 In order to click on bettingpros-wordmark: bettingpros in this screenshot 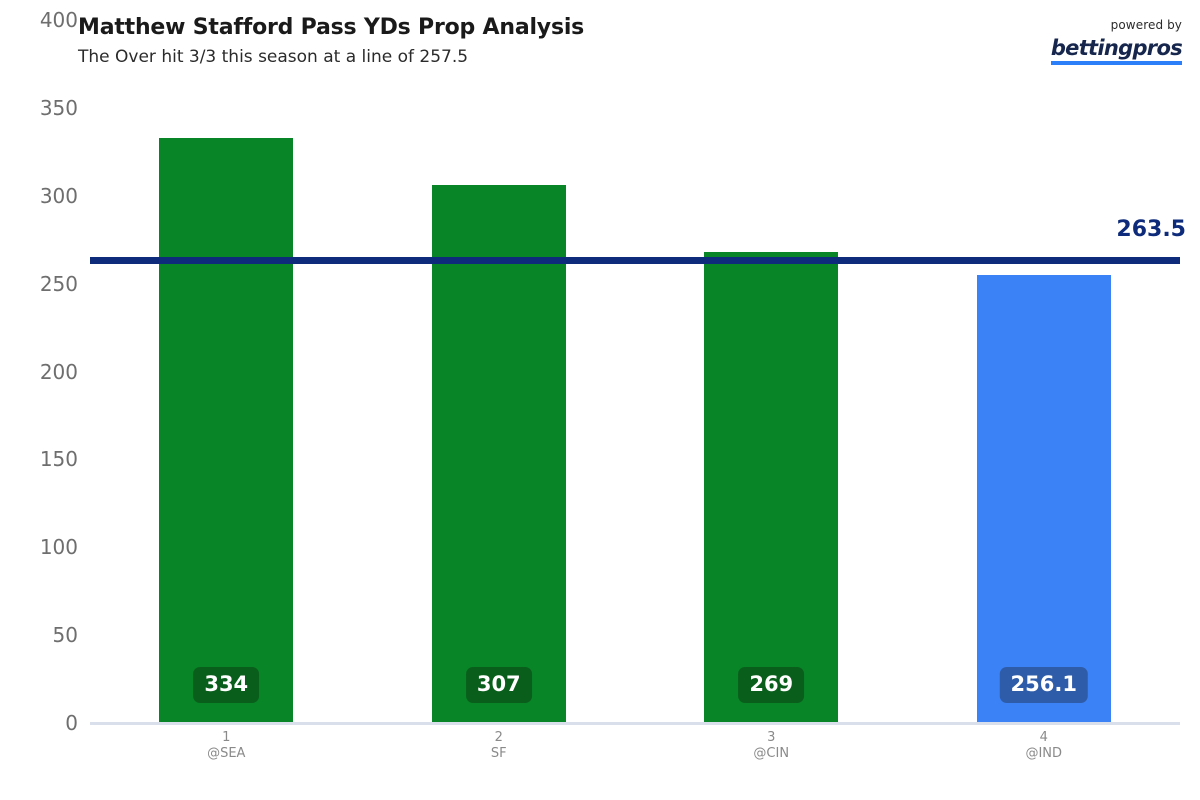, I will do `click(1116, 48)`.